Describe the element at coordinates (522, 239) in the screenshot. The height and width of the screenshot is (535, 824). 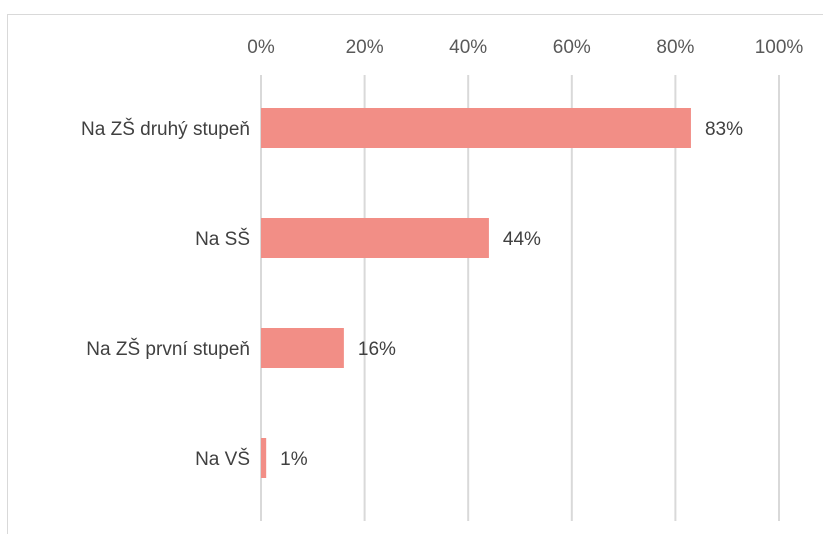
I see `data-label: 44%` at that location.